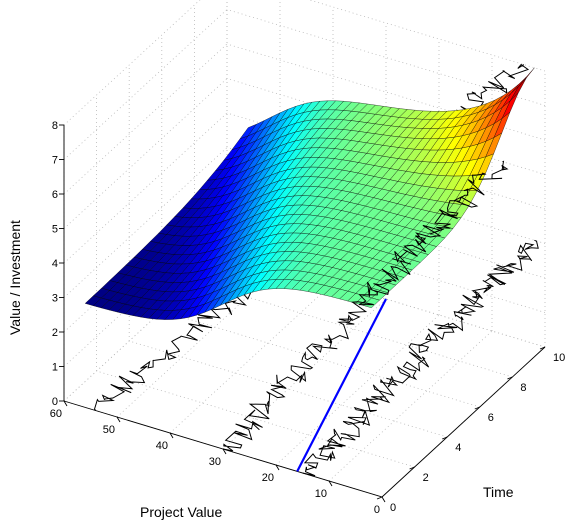  Describe the element at coordinates (523, 388) in the screenshot. I see `y-tick-label: 8` at that location.